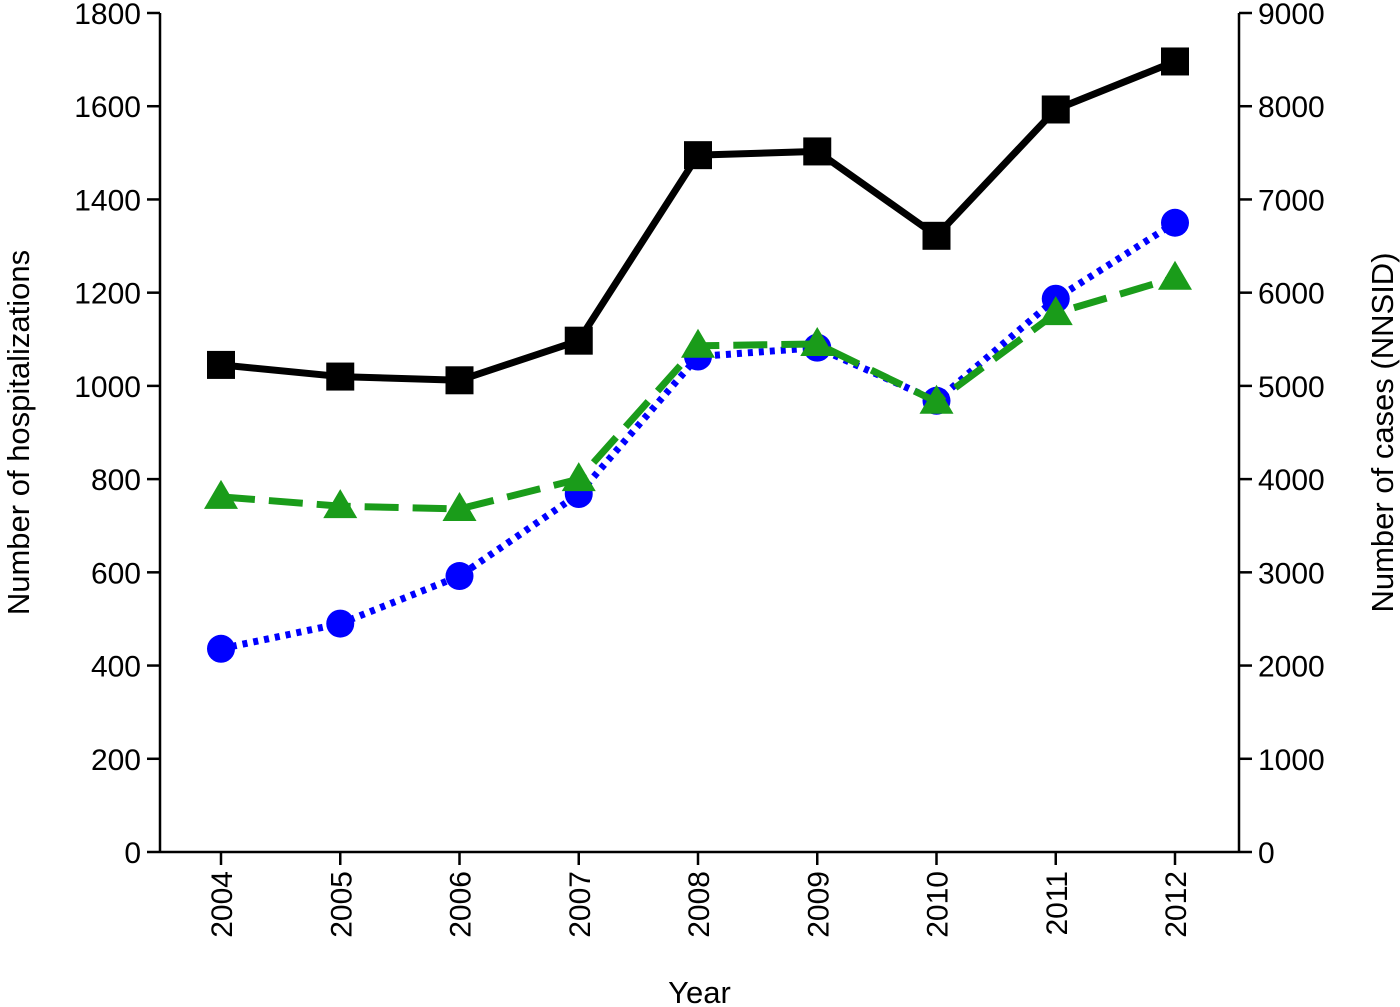 The height and width of the screenshot is (1007, 1400). Describe the element at coordinates (1291, 387) in the screenshot. I see `y-tick-label-right: 5000` at that location.